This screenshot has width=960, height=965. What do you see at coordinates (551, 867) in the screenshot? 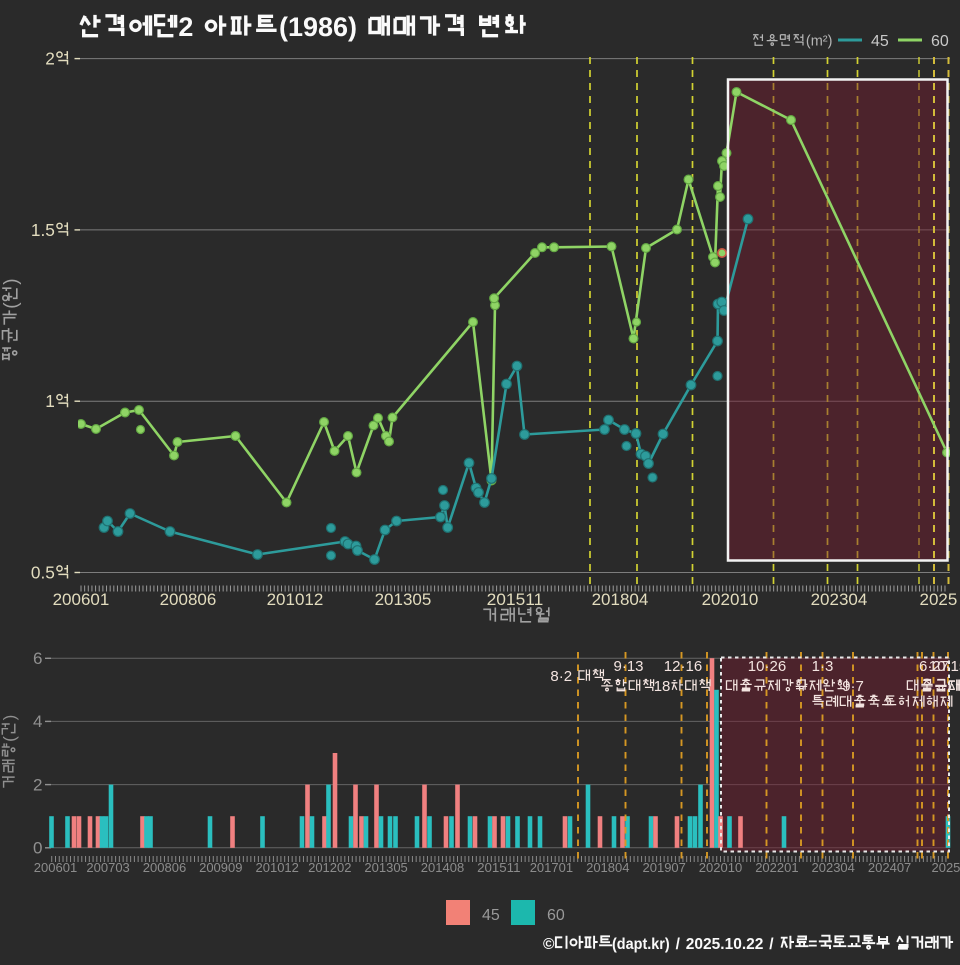
I see `svg-text: 201701` at bounding box center [551, 867].